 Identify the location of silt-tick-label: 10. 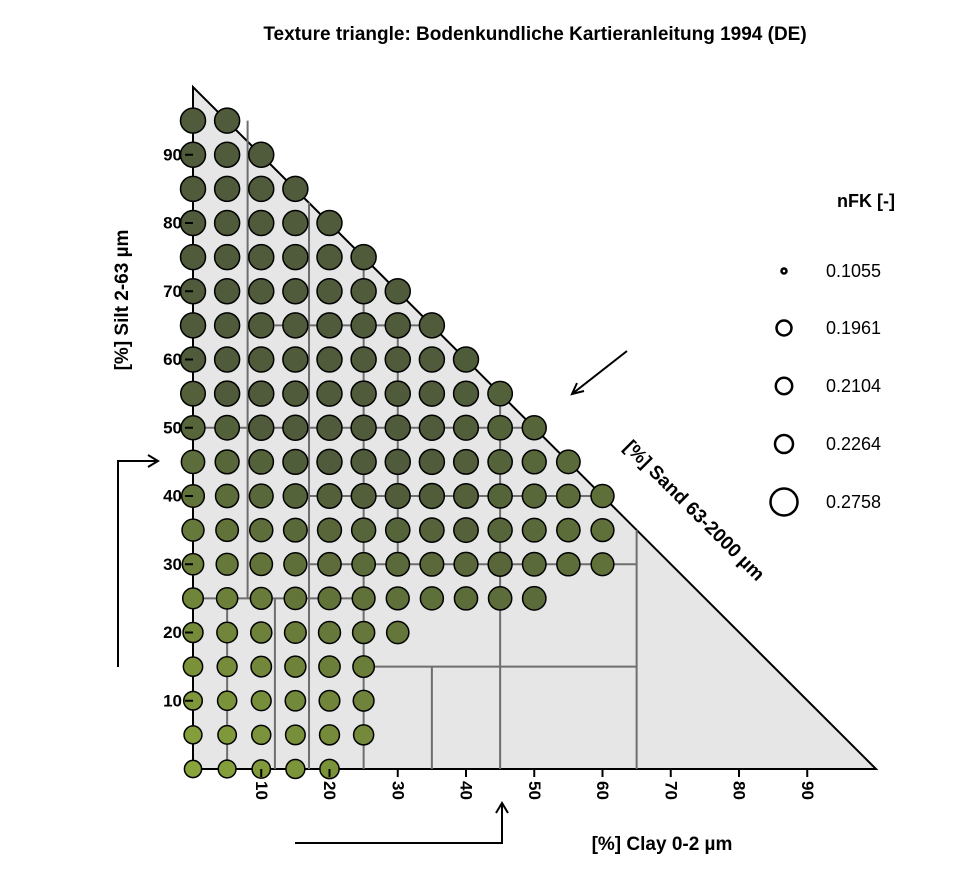
(172, 700).